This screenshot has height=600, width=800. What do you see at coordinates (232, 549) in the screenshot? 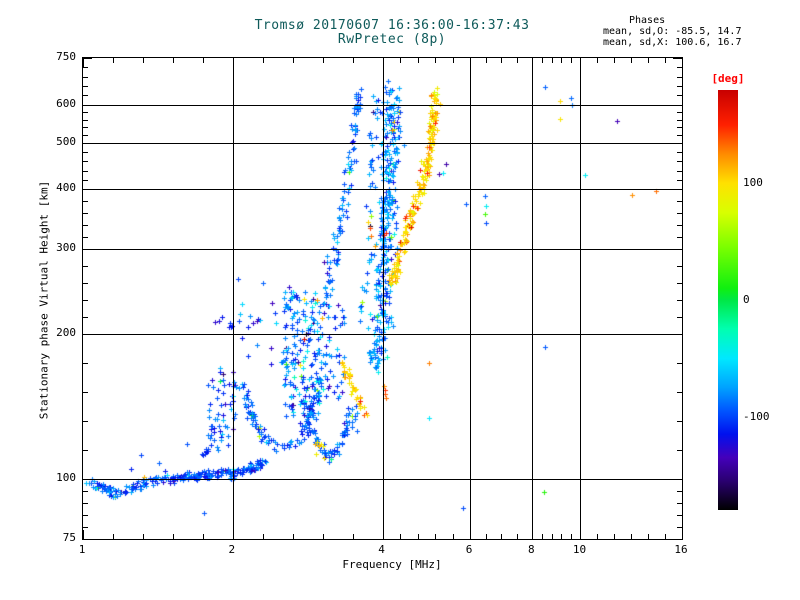
I see `x-tick-label: 2` at bounding box center [232, 549].